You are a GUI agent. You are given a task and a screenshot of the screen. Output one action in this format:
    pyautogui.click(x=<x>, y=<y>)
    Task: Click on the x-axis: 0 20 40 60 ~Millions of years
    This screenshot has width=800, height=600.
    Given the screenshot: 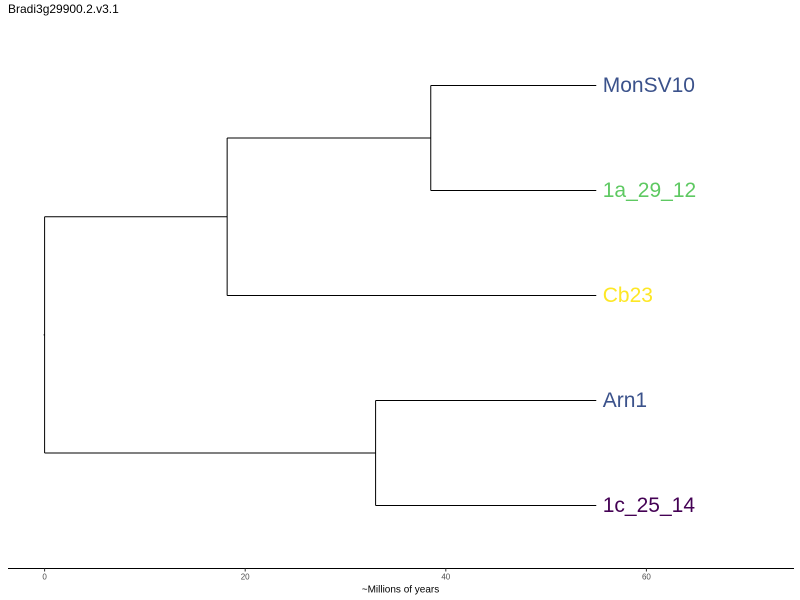 What is the action you would take?
    pyautogui.click(x=401, y=582)
    